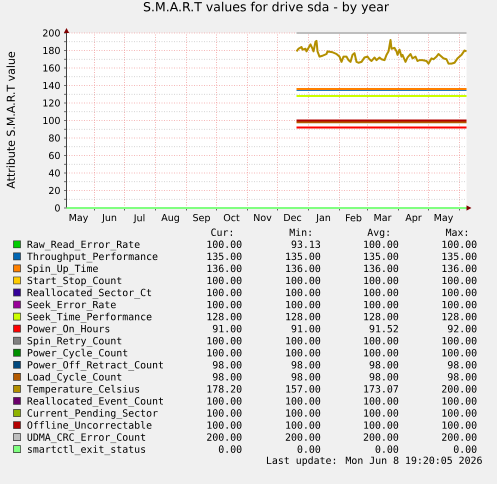 Image resolution: width=497 pixels, height=484 pixels. What do you see at coordinates (263, 218) in the screenshot?
I see `x-tick-label: Nov` at bounding box center [263, 218].